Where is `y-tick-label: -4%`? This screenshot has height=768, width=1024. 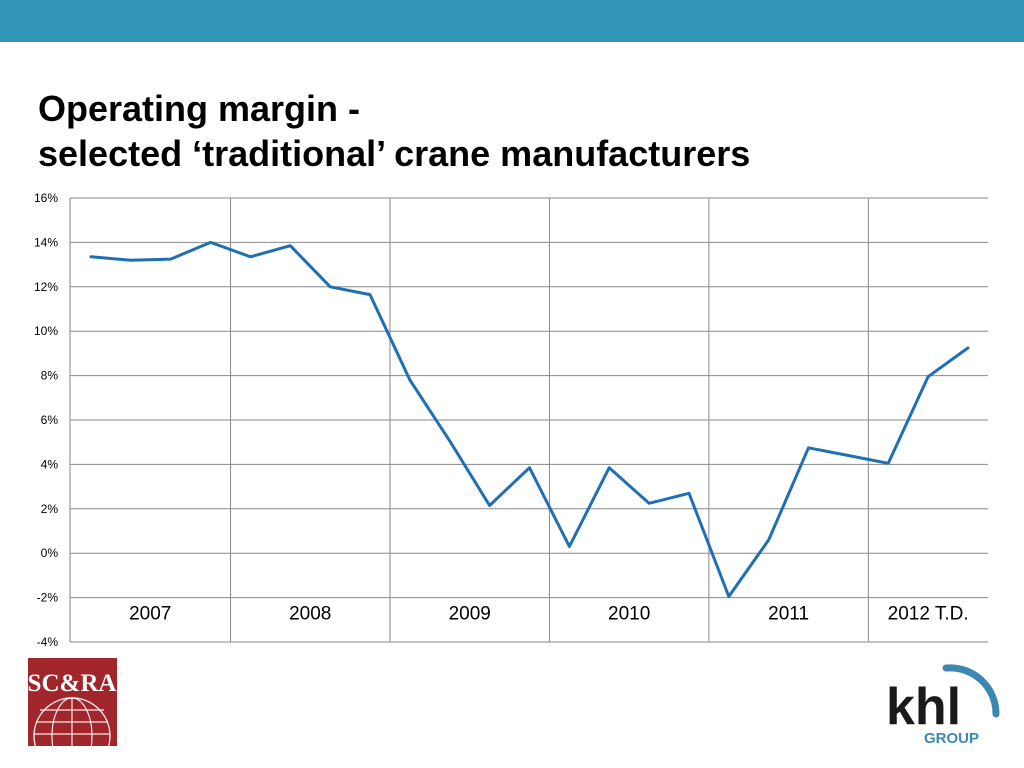
y-tick-label: -4% is located at coordinates (48, 642).